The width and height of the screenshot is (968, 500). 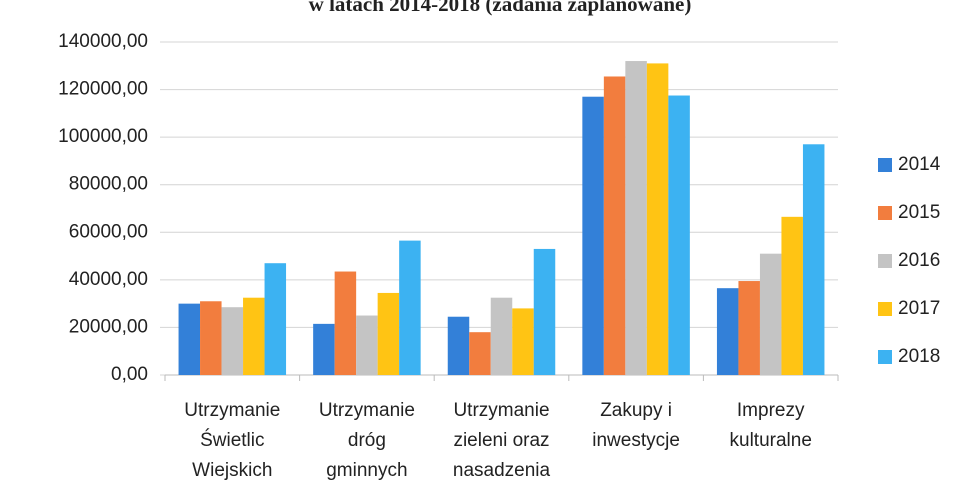 I want to click on chart-title: w latach 2014-2018 (zadania zaplanowane), so click(x=500, y=8).